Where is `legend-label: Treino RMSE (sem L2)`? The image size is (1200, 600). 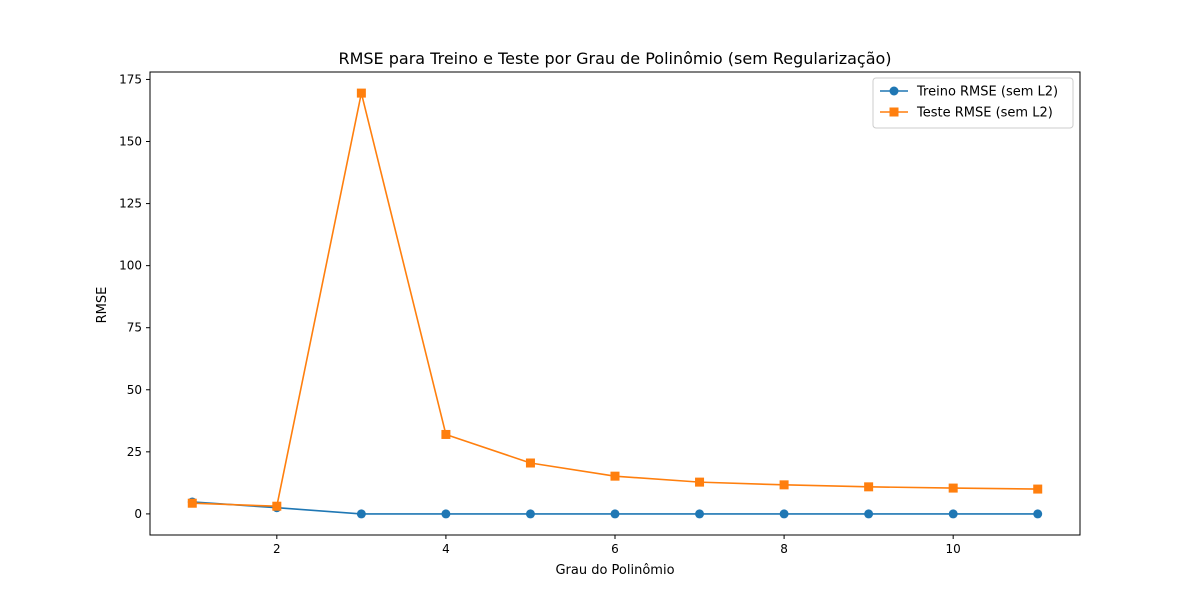
legend-label: Treino RMSE (sem L2) is located at coordinates (987, 92).